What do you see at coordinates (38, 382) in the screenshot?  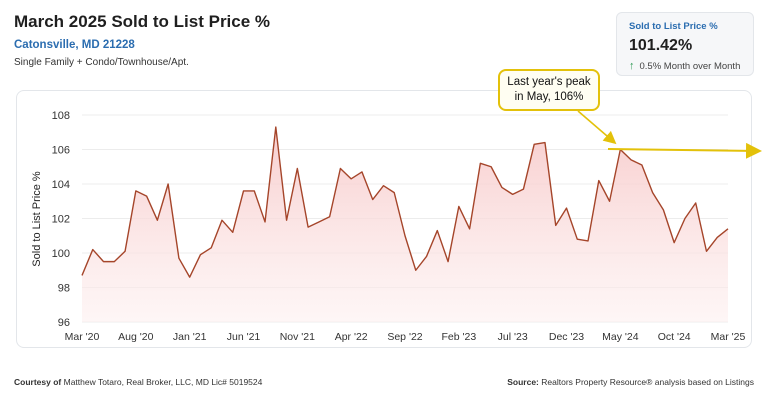 I see `courtesy-label: Courtesy of` at bounding box center [38, 382].